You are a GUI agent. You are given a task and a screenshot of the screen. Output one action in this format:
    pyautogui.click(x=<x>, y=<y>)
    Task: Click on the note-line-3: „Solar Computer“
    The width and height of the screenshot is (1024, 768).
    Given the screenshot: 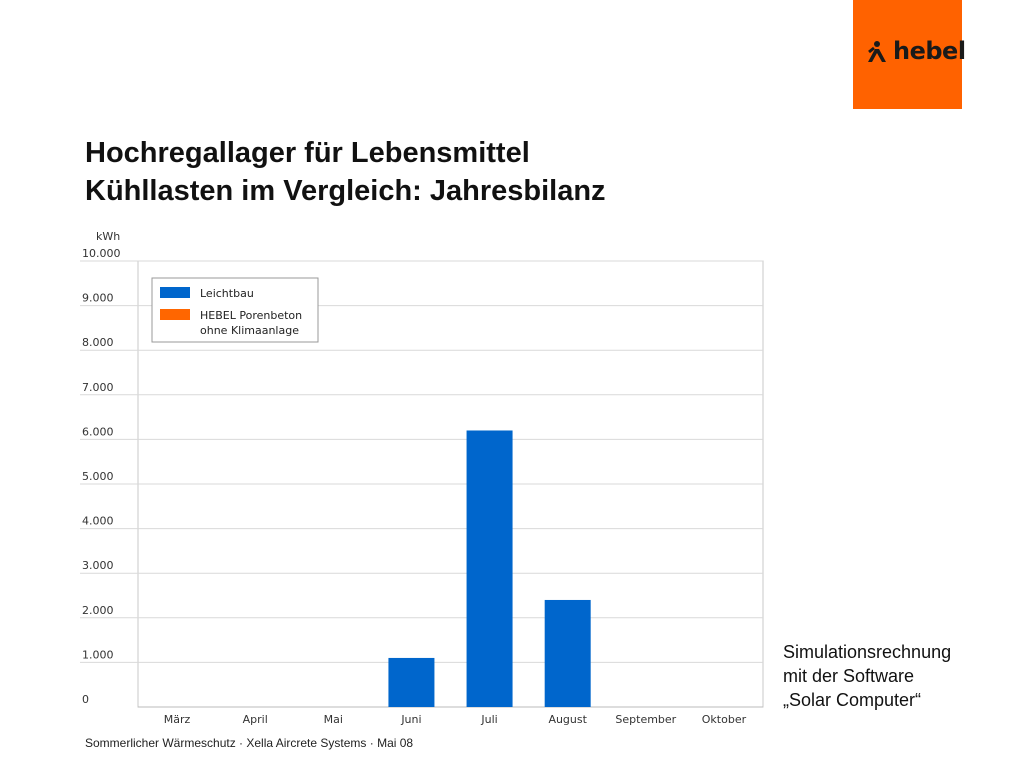 What is the action you would take?
    pyautogui.click(x=852, y=700)
    